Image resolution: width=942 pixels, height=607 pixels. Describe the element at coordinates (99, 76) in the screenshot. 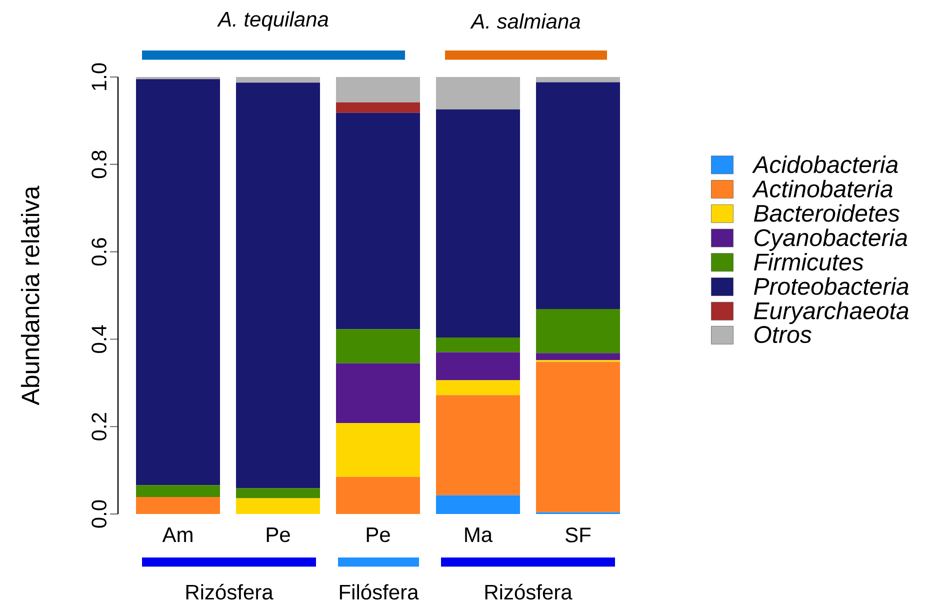

I see `y-tick-label: 1.0` at that location.